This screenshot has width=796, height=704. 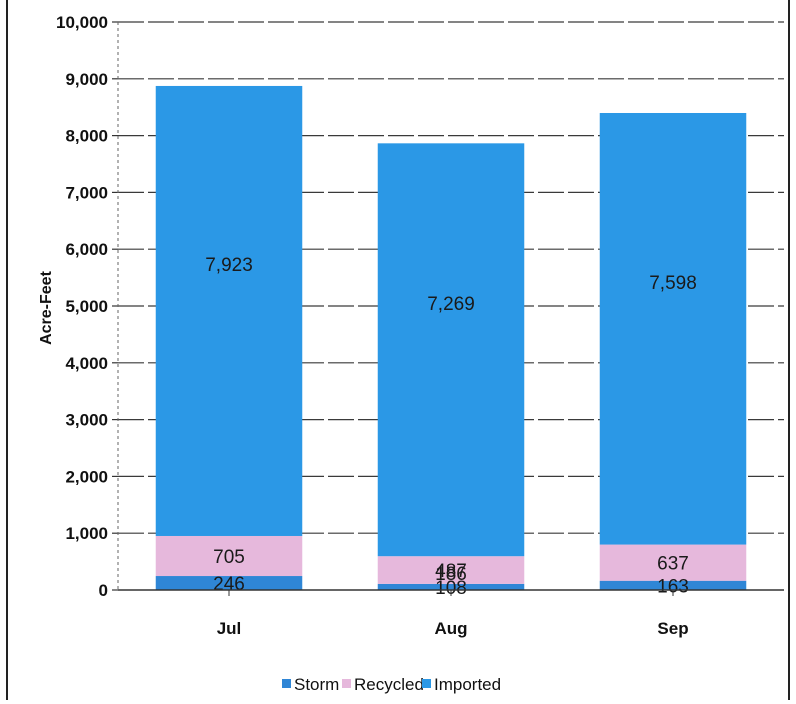 What do you see at coordinates (86, 363) in the screenshot?
I see `y-tick-label: 4,000` at bounding box center [86, 363].